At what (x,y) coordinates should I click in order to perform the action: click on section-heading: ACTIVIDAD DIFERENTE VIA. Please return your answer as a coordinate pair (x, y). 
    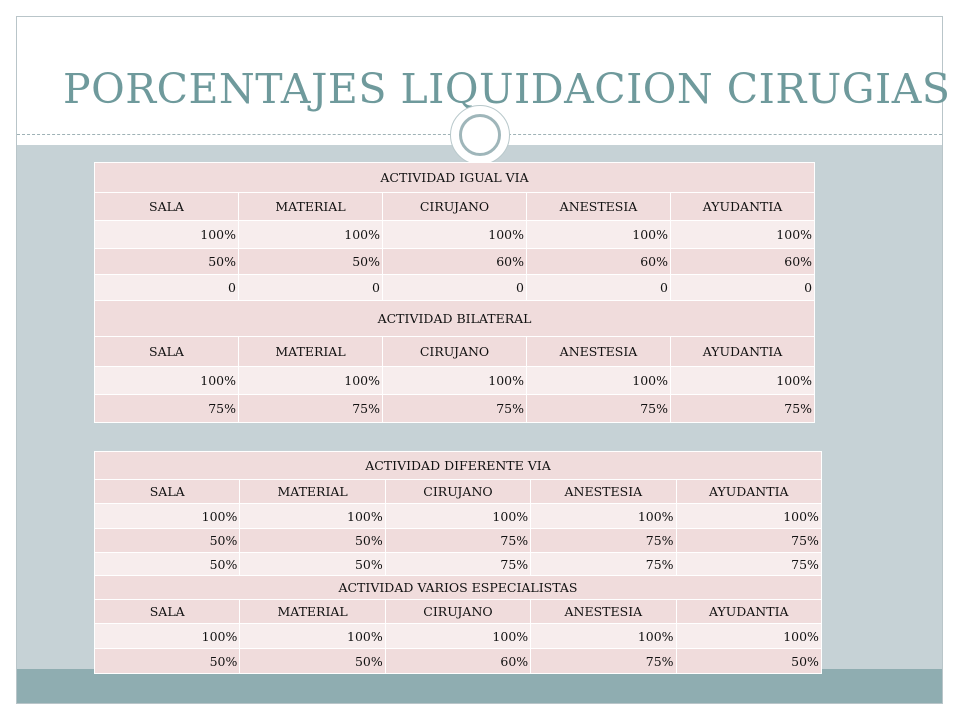
    Looking at the image, I should click on (458, 465).